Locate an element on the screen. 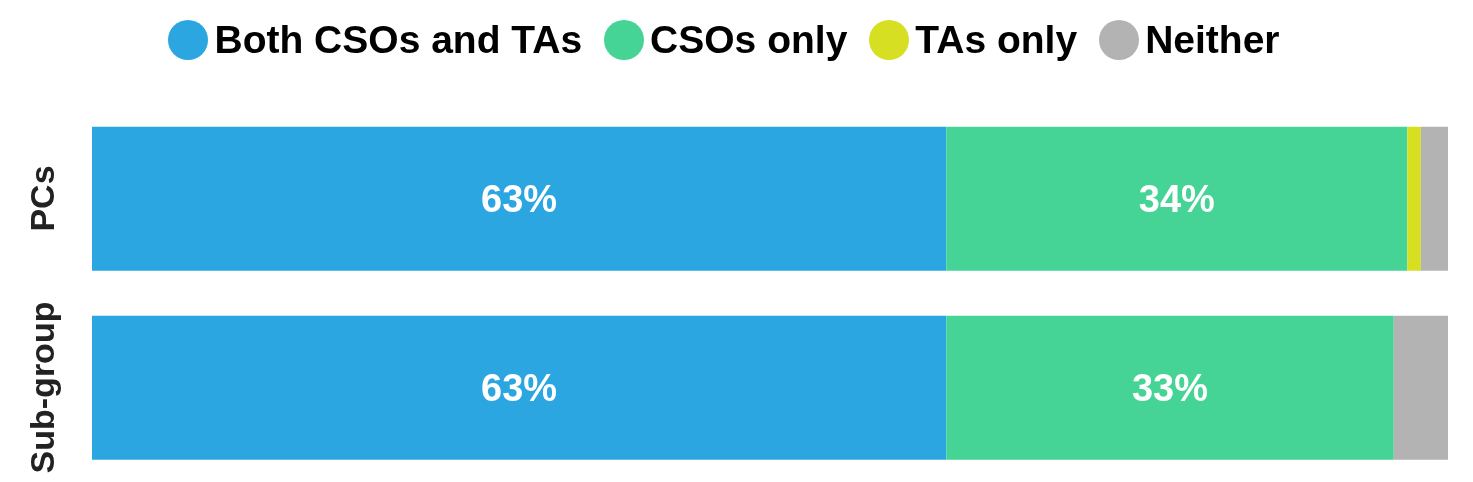 The height and width of the screenshot is (482, 1473). legend-label: TAs only is located at coordinates (996, 39).